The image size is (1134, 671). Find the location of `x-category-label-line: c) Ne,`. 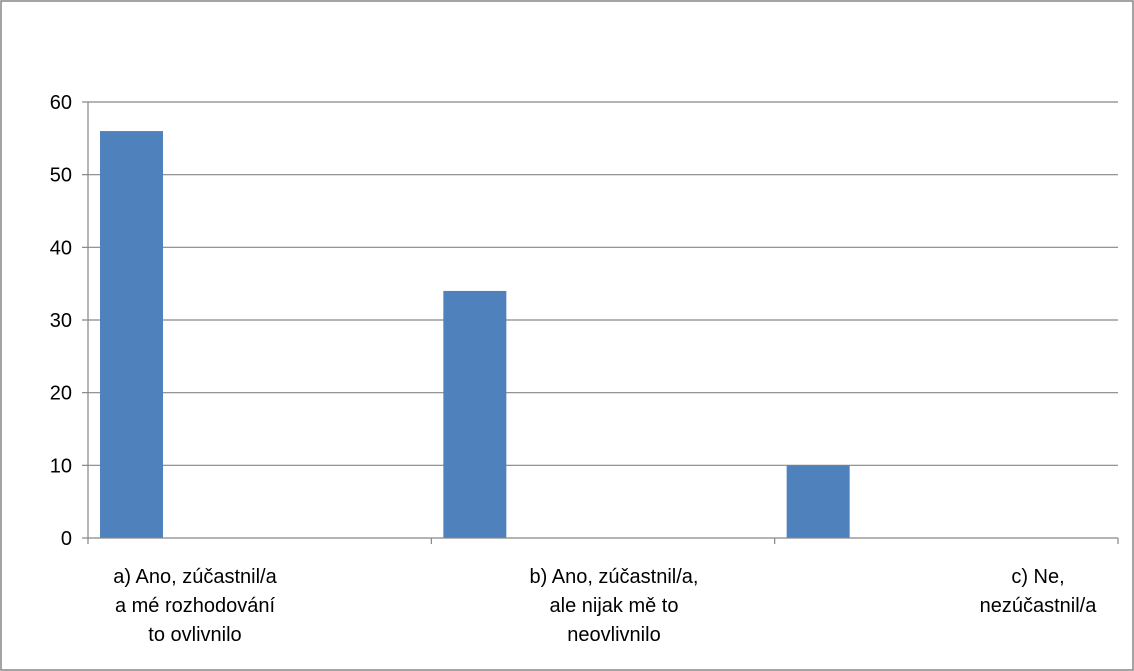

x-category-label-line: c) Ne, is located at coordinates (1037, 577).